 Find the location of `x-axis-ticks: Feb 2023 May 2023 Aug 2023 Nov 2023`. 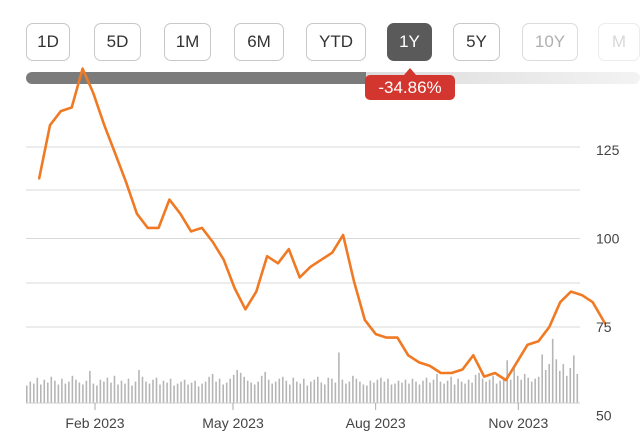

x-axis-ticks: Feb 2023 May 2023 Aug 2023 Nov 2023 is located at coordinates (306, 417).